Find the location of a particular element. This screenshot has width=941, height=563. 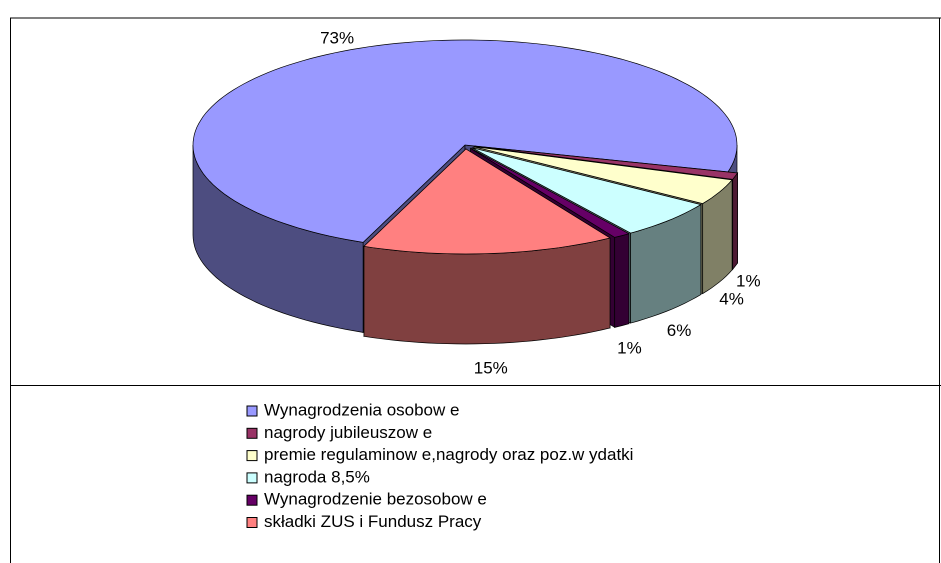

legend-label: nagrody jubileuszow e is located at coordinates (348, 432).